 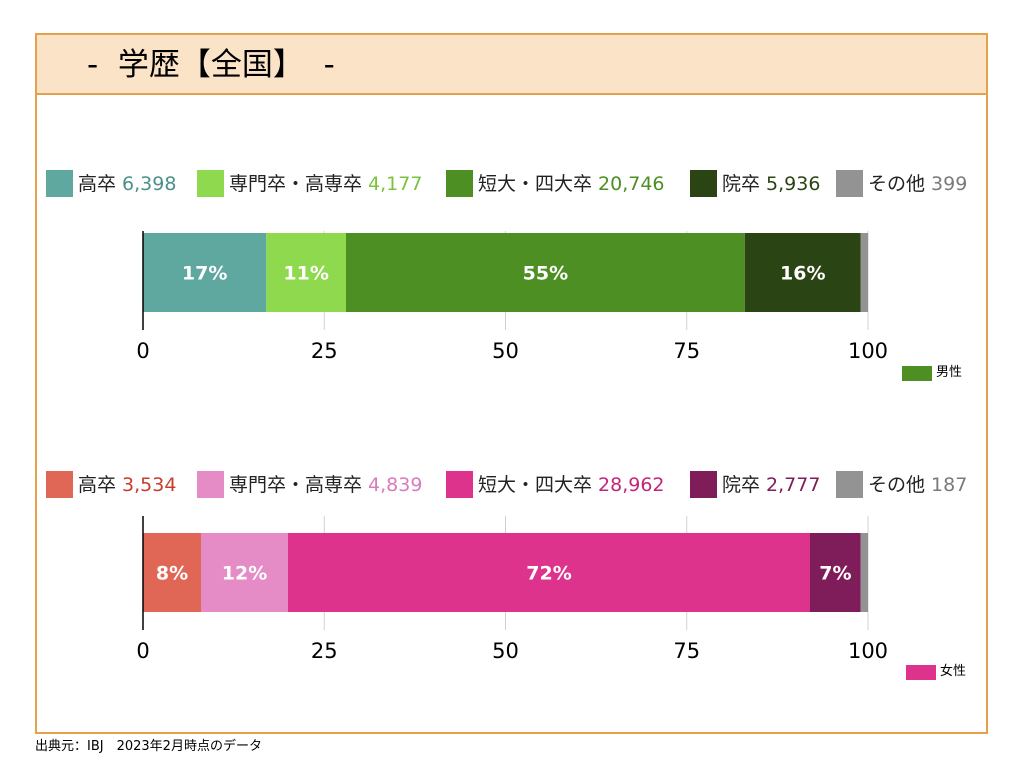 I want to click on legend-series-count: 20,746, so click(x=631, y=184).